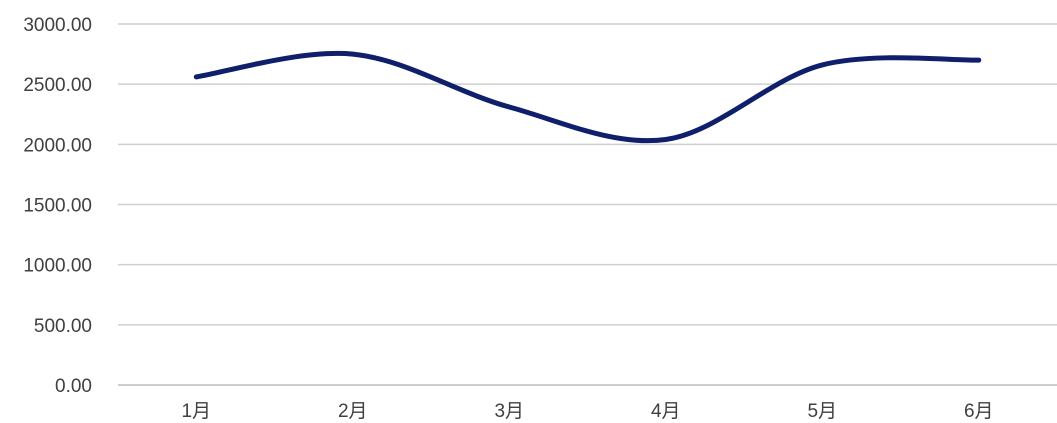 The width and height of the screenshot is (1057, 423). I want to click on x-axis-tick-labels: 1月 2月 3月 4月 5月 6月, so click(587, 411).